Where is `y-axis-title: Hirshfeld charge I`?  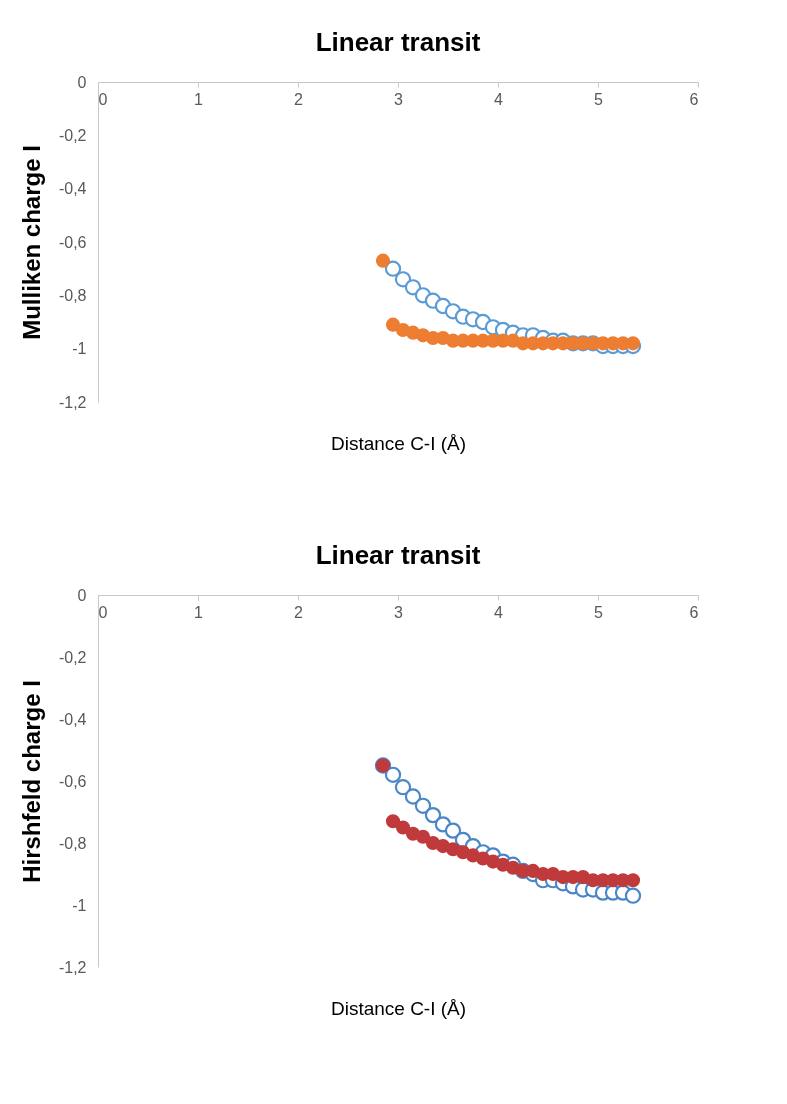 y-axis-title: Hirshfeld charge I is located at coordinates (31, 781).